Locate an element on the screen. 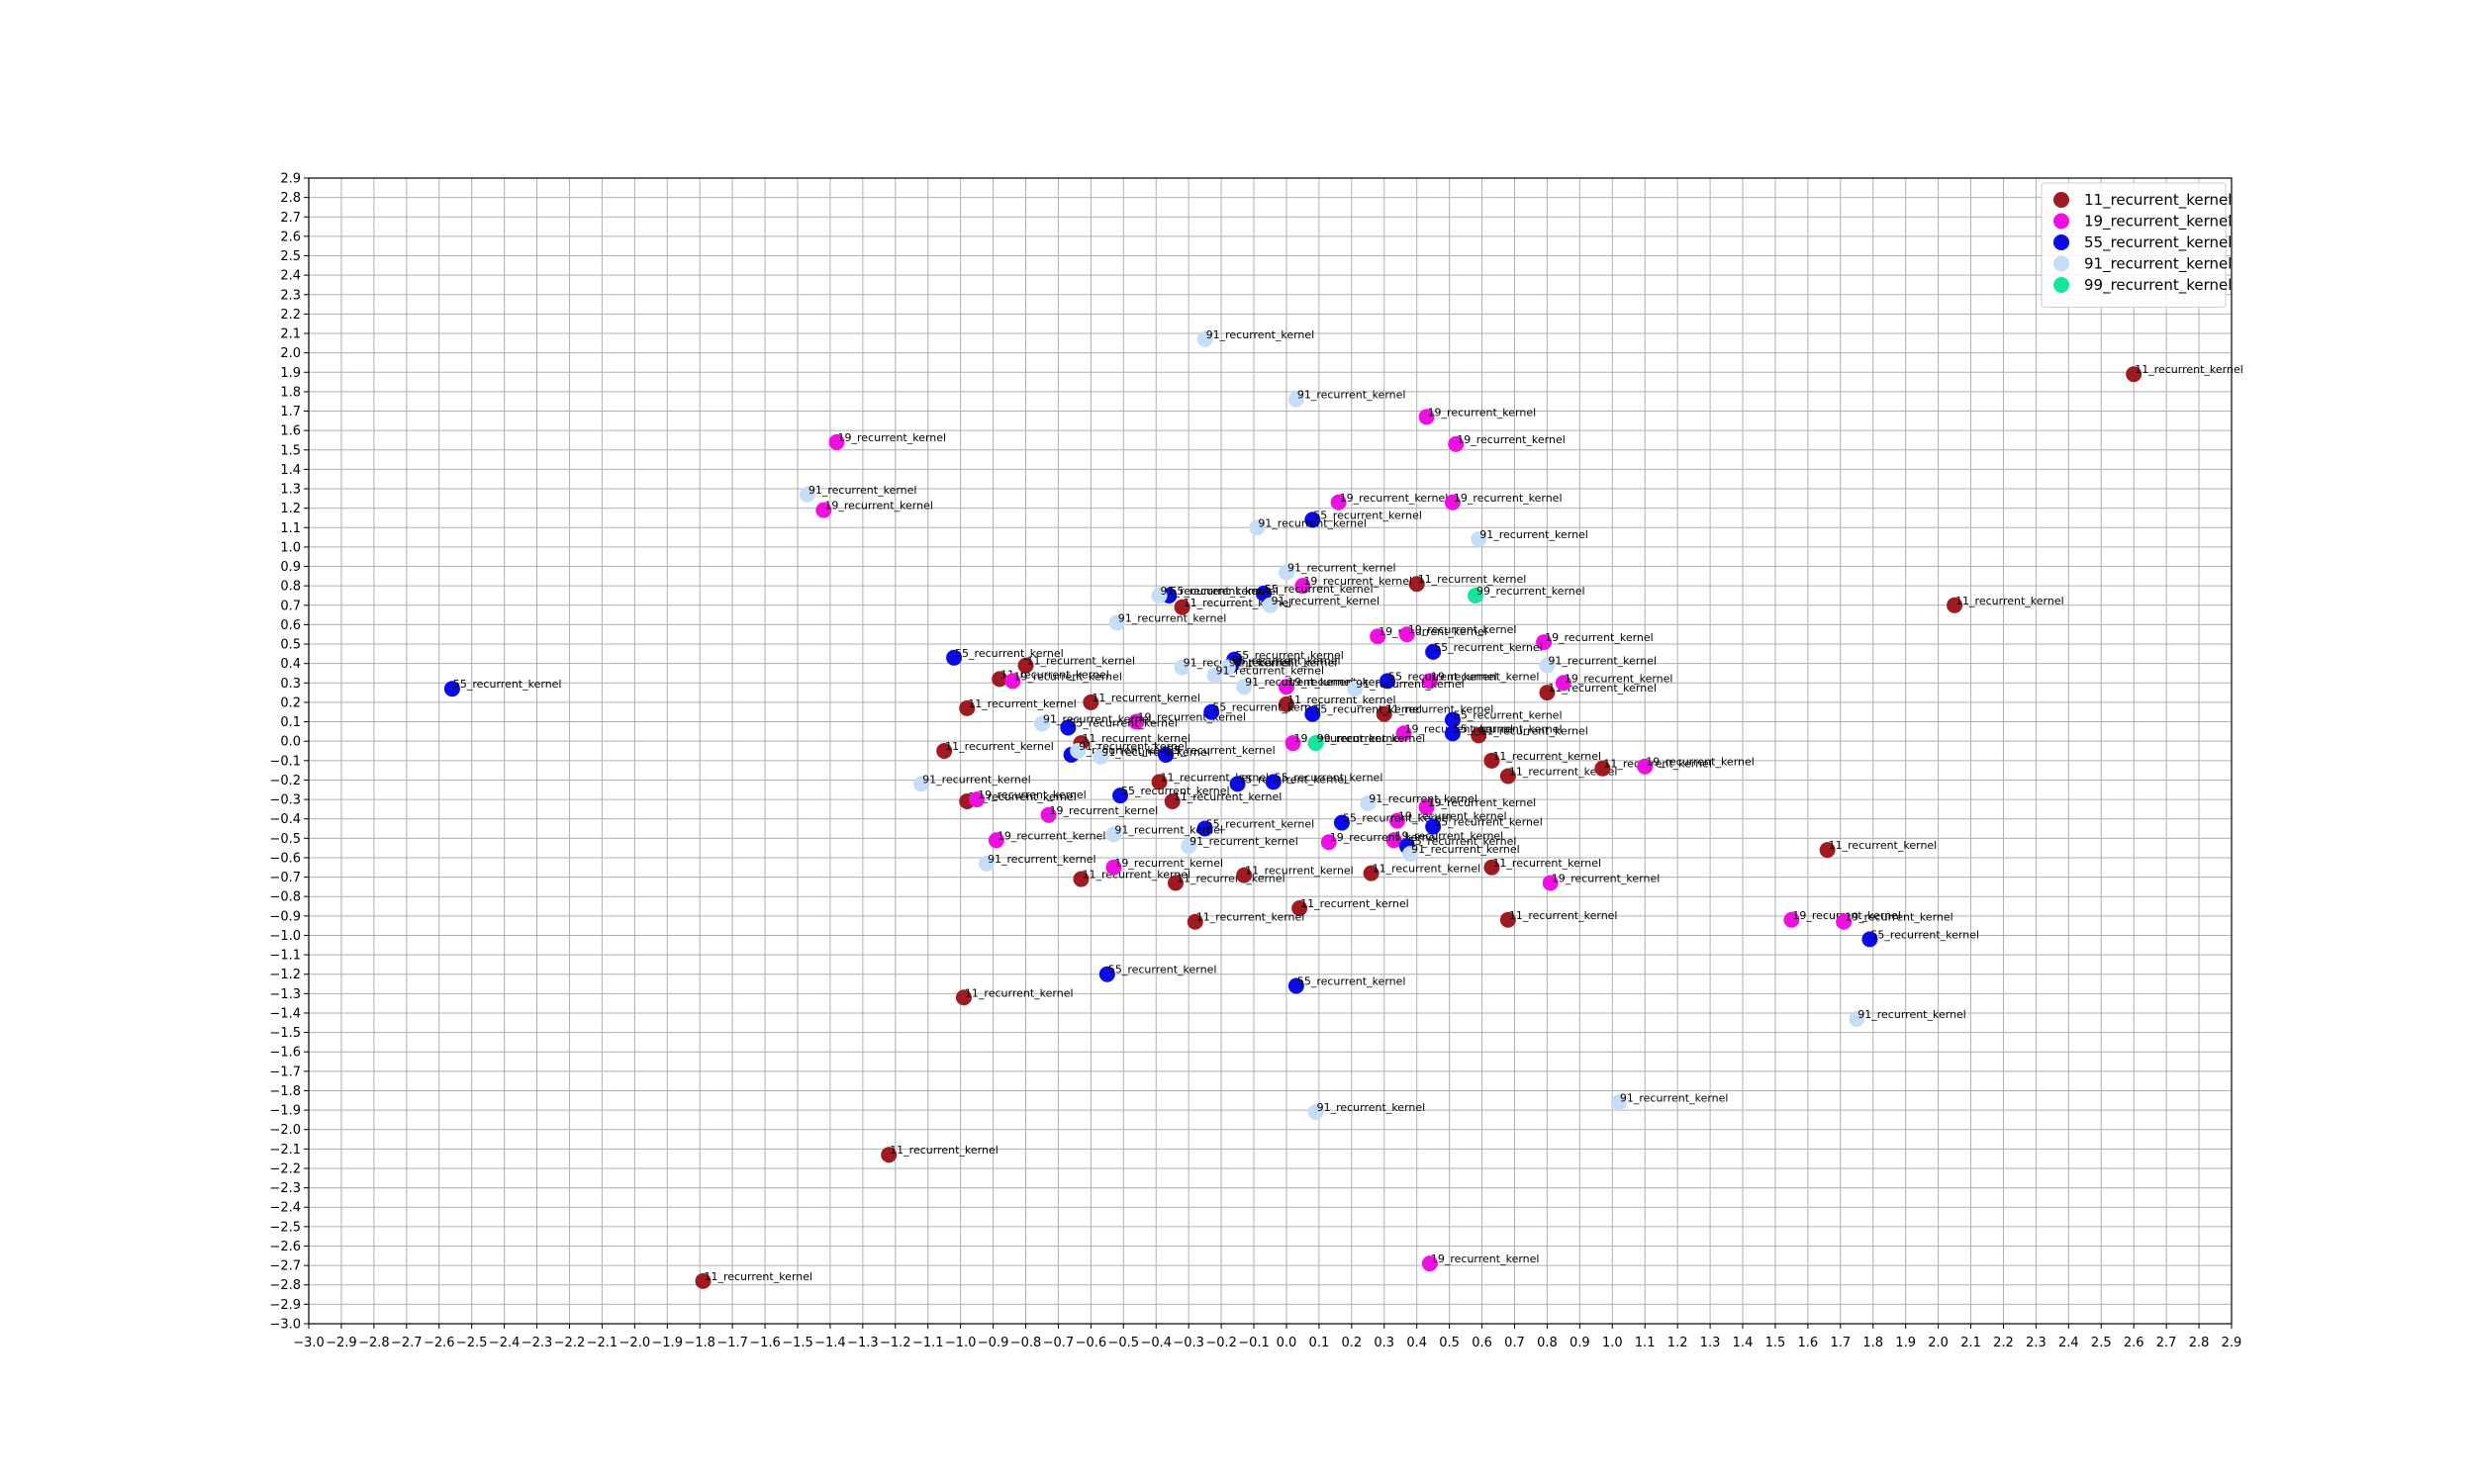 The width and height of the screenshot is (2474, 1484). y-tick-label: 1.8 is located at coordinates (290, 392).